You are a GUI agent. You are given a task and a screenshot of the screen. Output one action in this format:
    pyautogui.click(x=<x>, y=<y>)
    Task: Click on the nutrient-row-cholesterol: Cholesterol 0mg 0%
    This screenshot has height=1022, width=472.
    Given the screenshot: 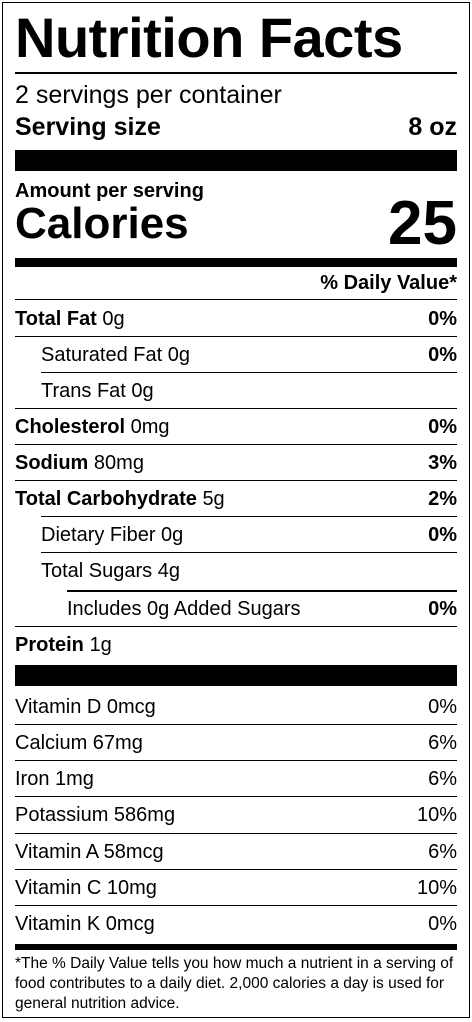 What is the action you would take?
    pyautogui.click(x=236, y=427)
    